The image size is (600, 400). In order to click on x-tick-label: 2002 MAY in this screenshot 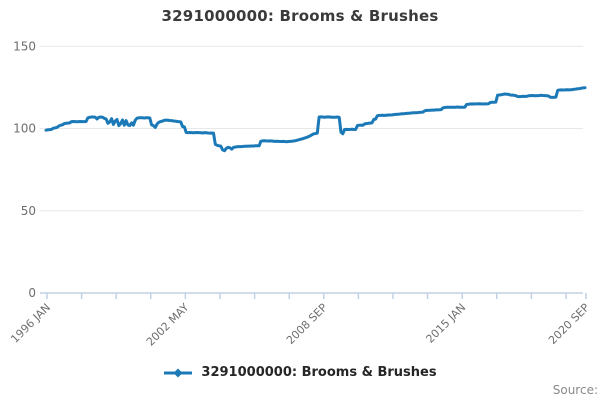, I will do `click(168, 325)`.